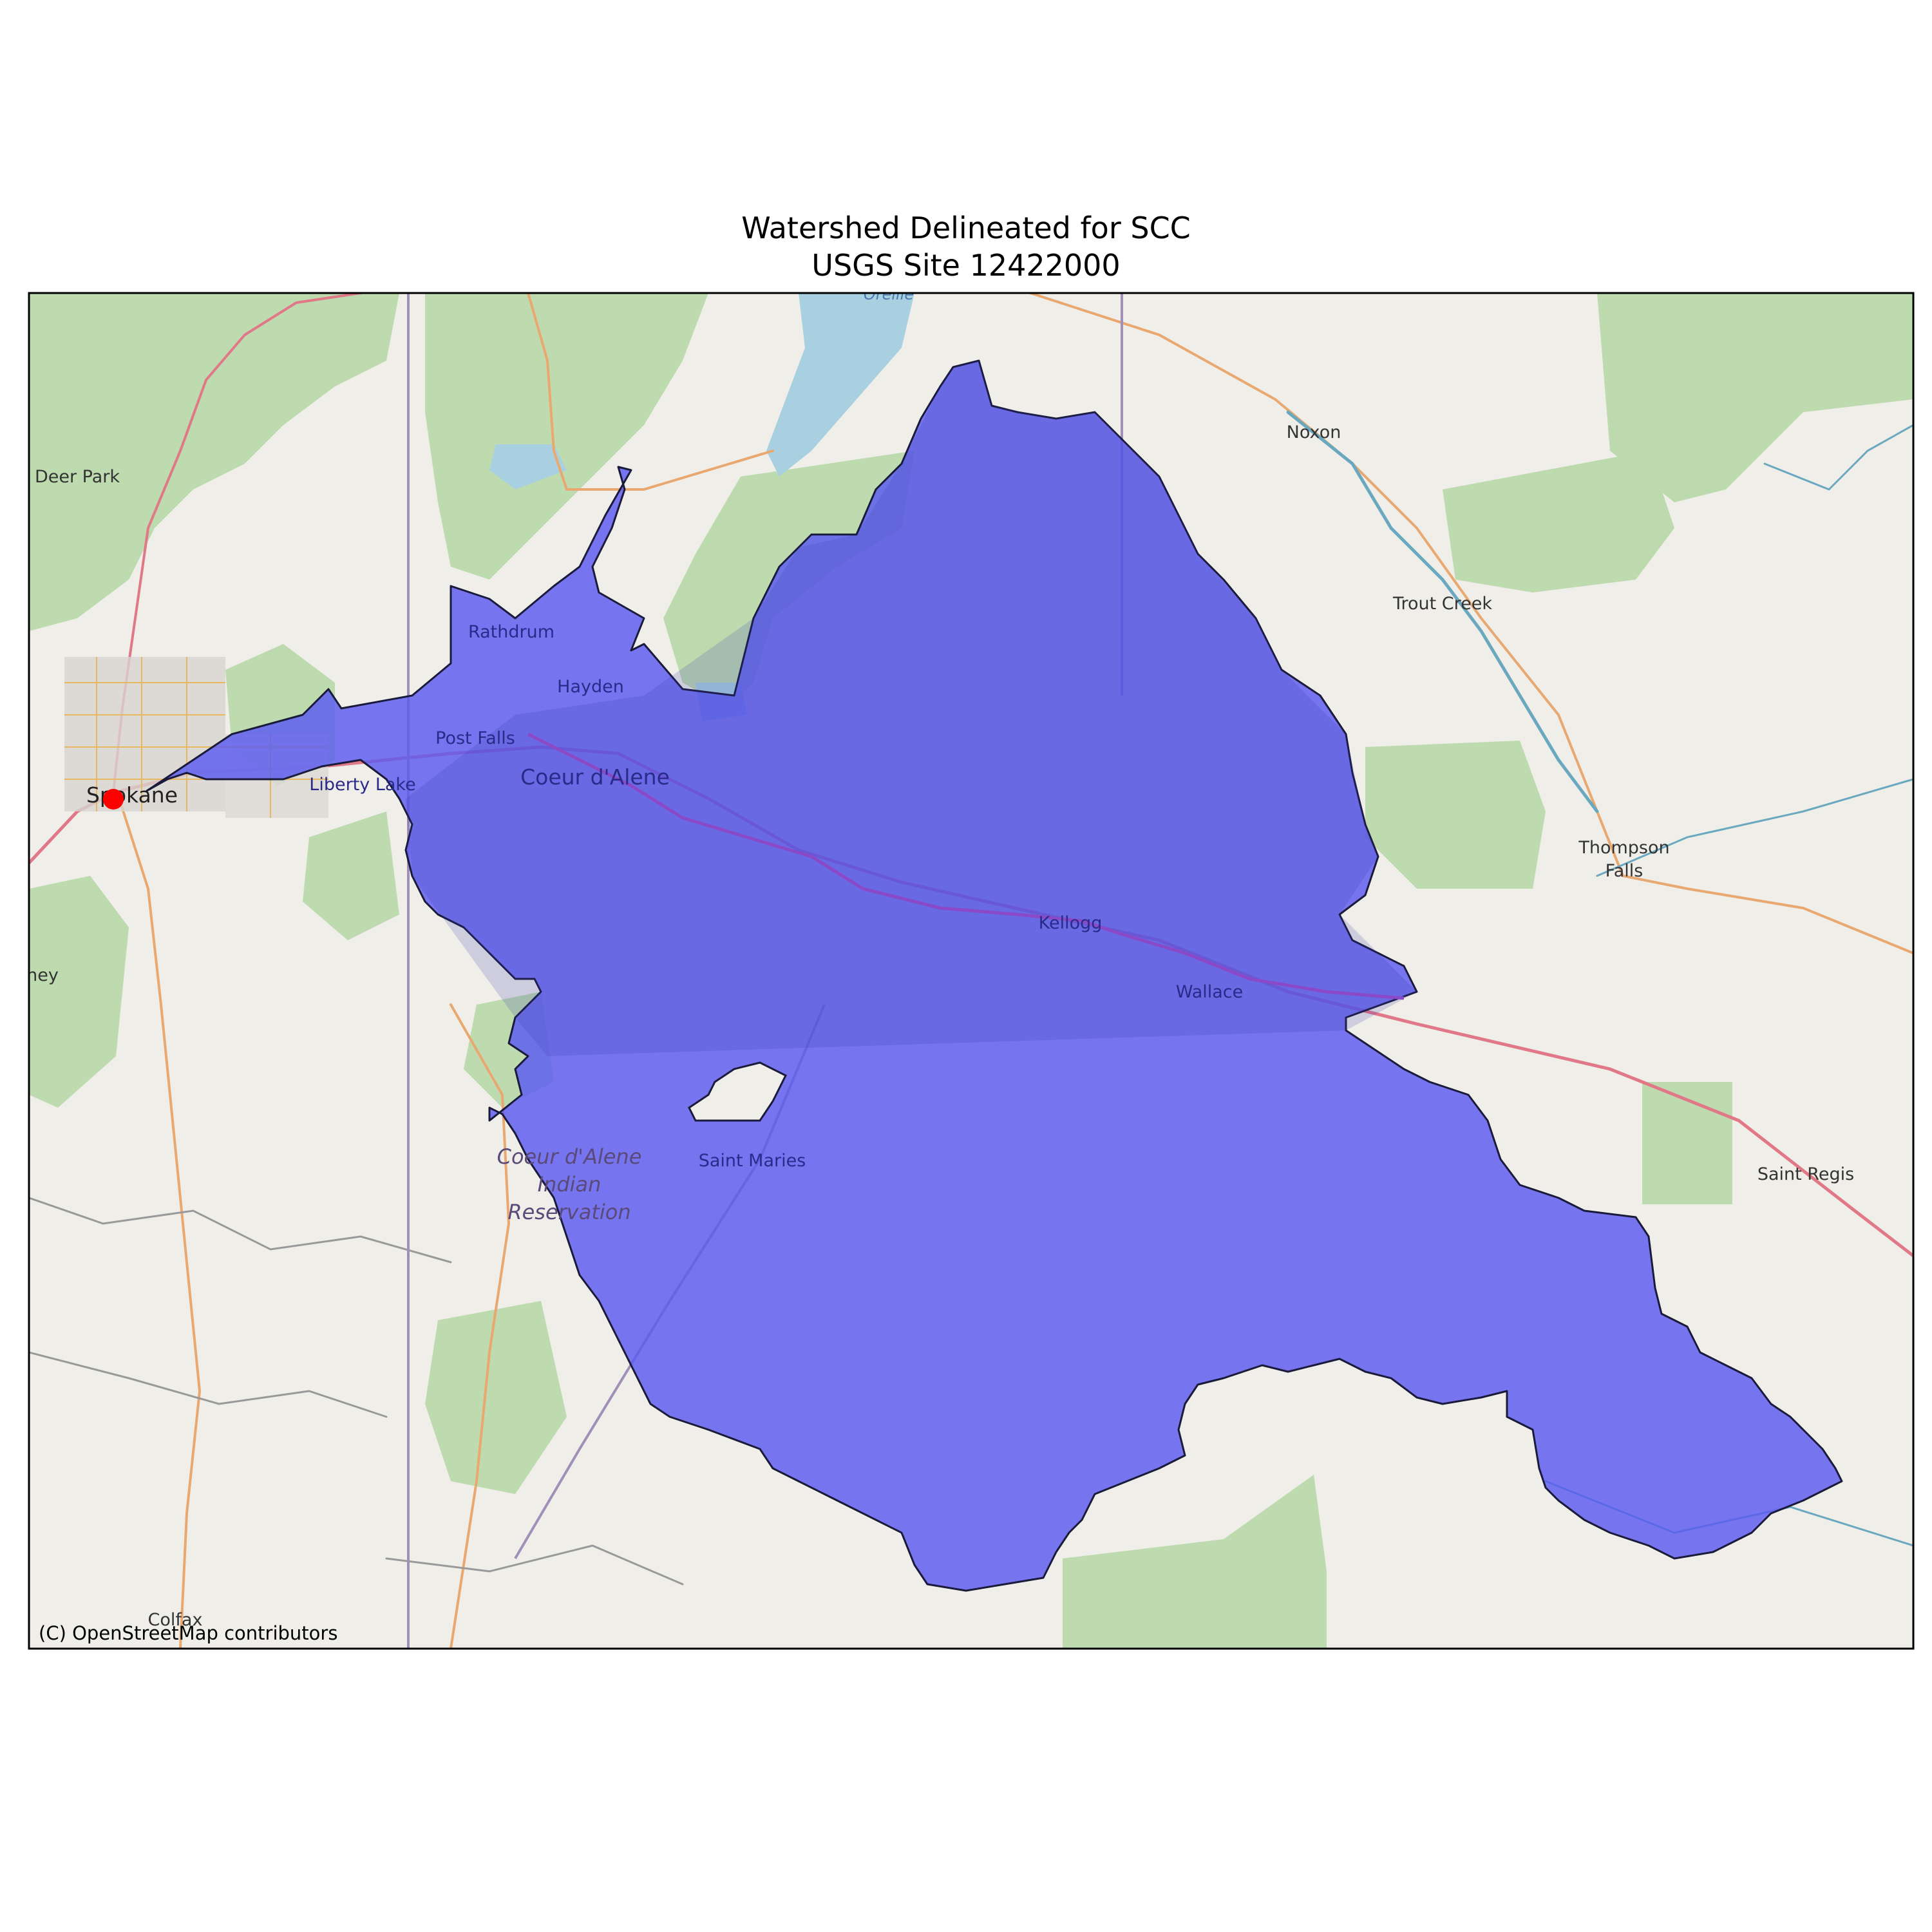 The width and height of the screenshot is (1932, 1932). Describe the element at coordinates (362, 785) in the screenshot. I see `label-liberty-lake: Liberty Lake` at that location.